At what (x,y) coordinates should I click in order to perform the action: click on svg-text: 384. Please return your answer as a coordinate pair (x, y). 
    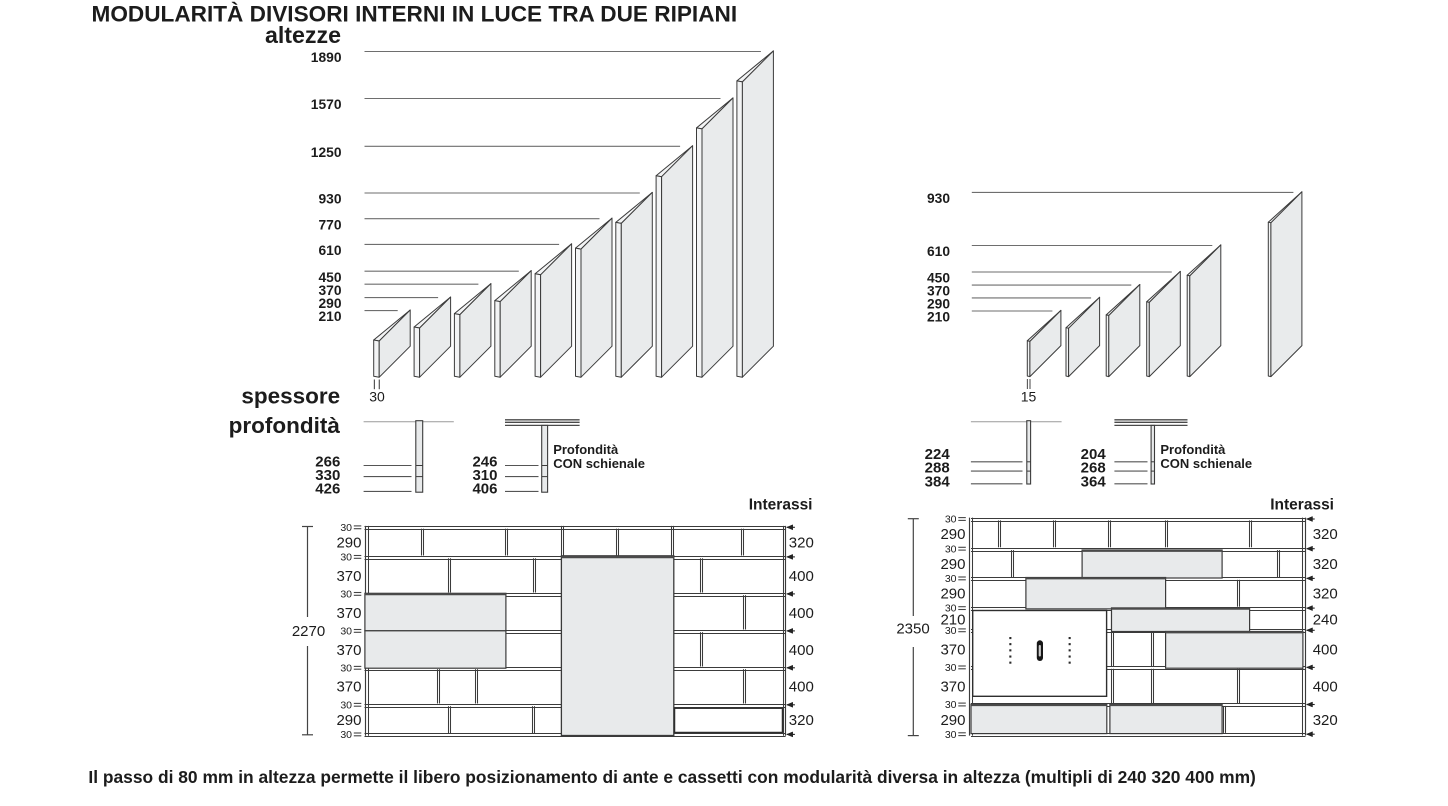
    Looking at the image, I should click on (938, 481).